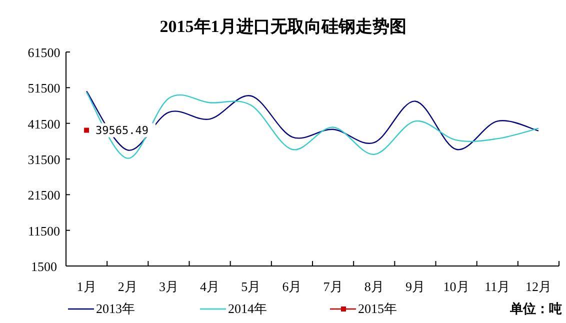 The width and height of the screenshot is (566, 323). I want to click on x-tick-label: 2月, so click(128, 286).